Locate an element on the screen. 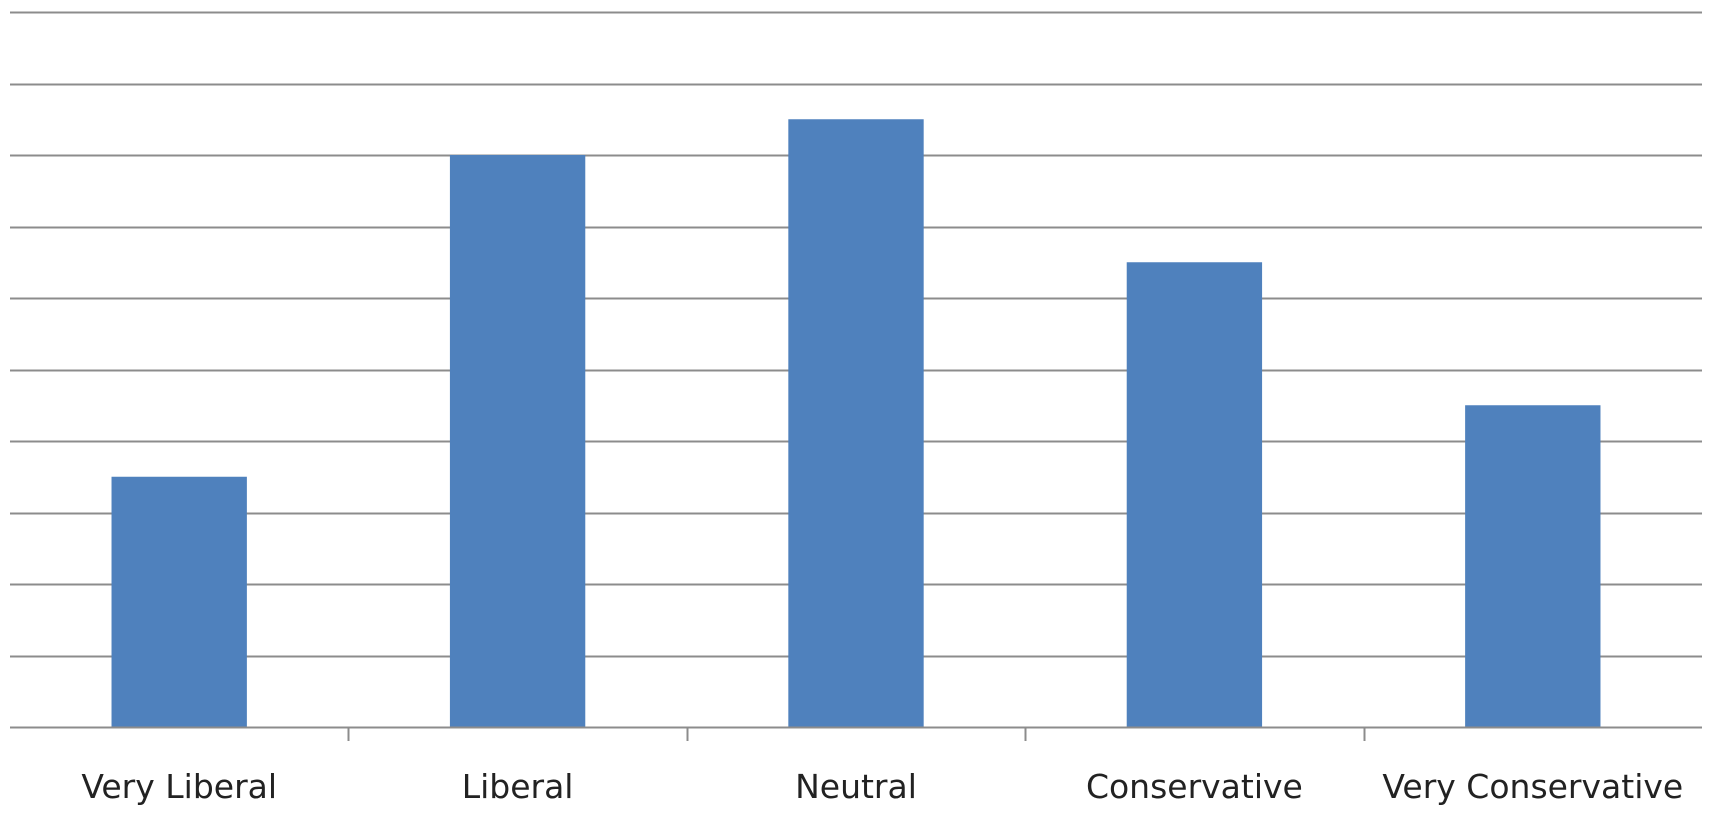 This screenshot has width=1716, height=822. category-label: Liberal is located at coordinates (518, 786).